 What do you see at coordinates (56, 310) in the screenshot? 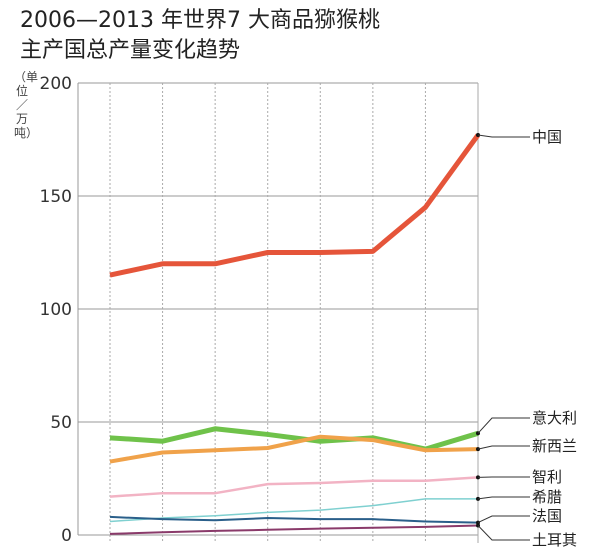
I see `y-tick-label: 100` at bounding box center [56, 310].